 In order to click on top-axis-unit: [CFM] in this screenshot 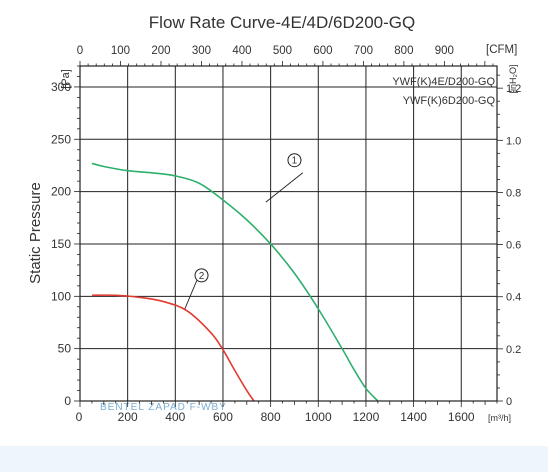, I will do `click(501, 50)`.